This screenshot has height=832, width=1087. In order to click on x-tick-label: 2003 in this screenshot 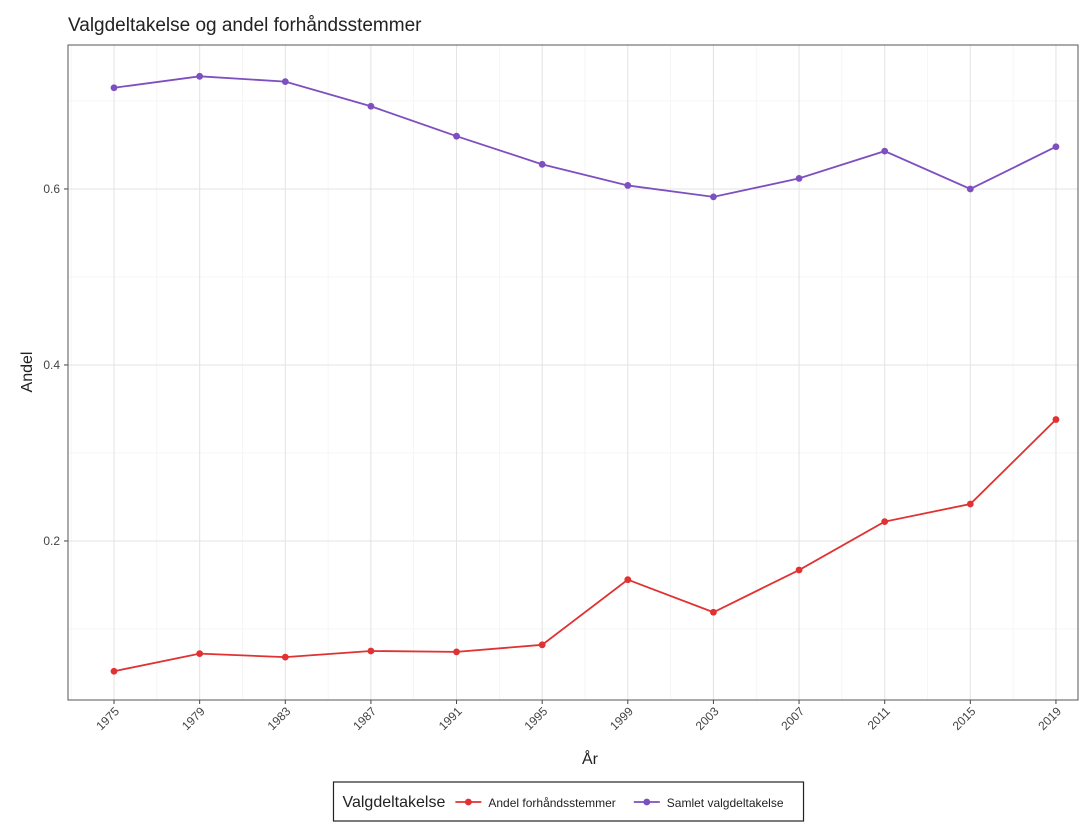, I will do `click(707, 718)`.